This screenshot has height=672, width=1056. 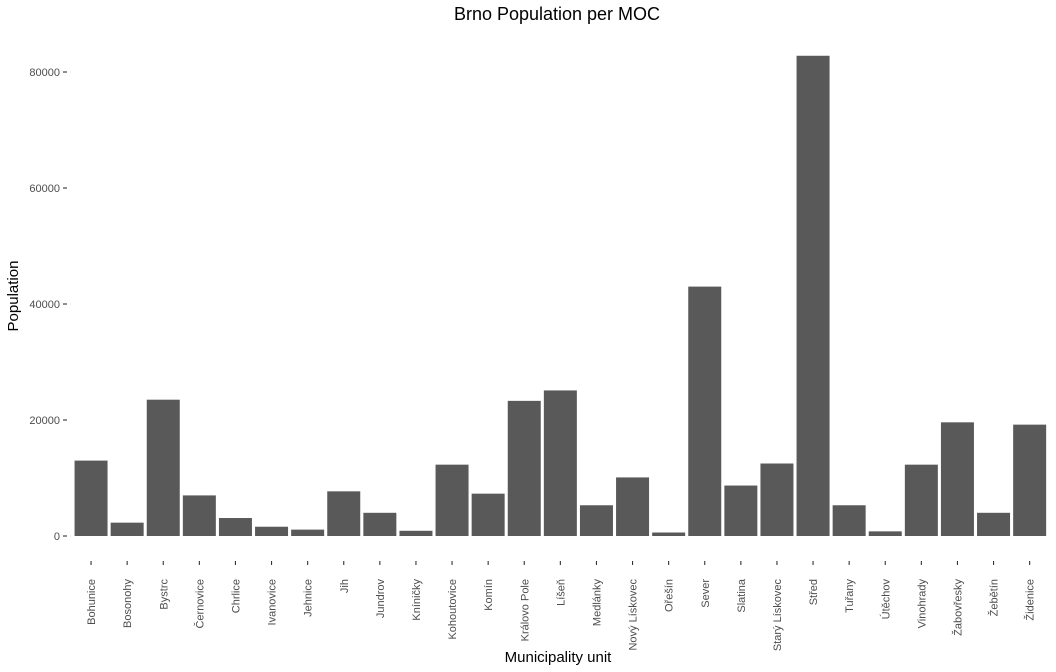 I want to click on y-tick-label: 20000, so click(x=44, y=421).